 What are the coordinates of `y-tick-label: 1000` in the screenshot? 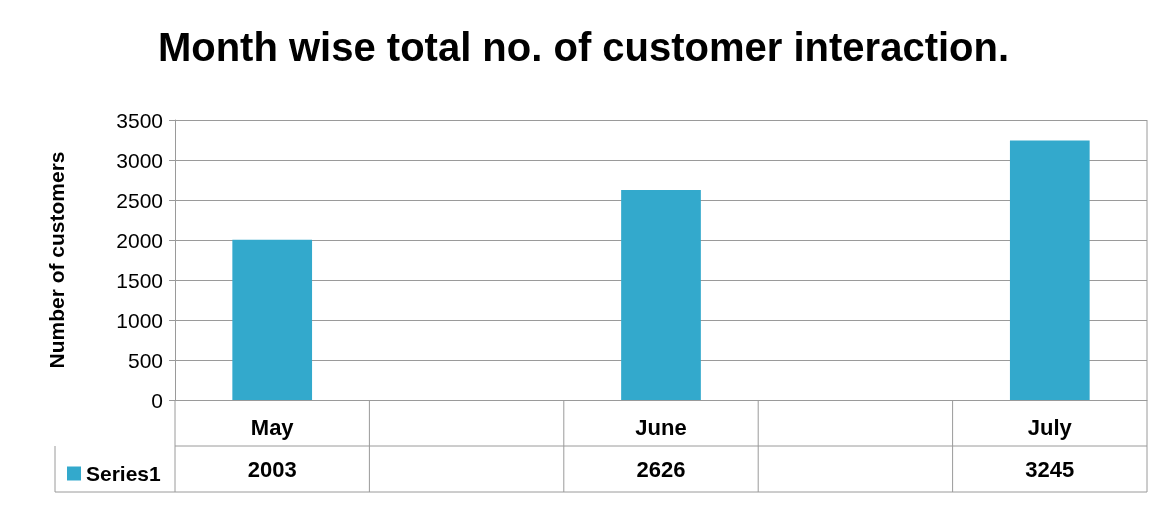 It's located at (139, 320).